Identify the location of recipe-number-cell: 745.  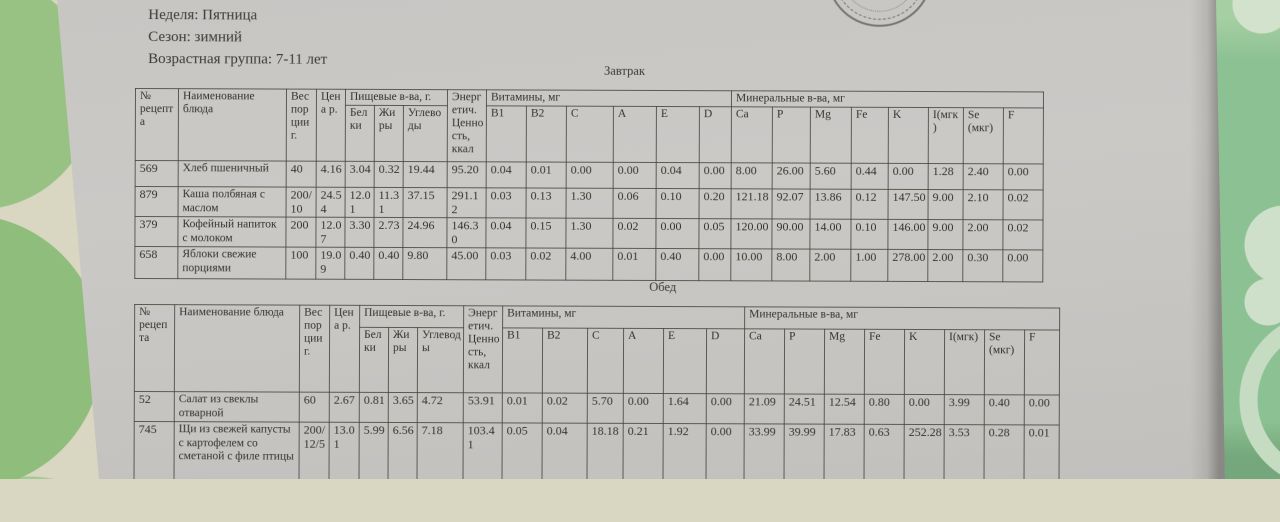
(154, 450).